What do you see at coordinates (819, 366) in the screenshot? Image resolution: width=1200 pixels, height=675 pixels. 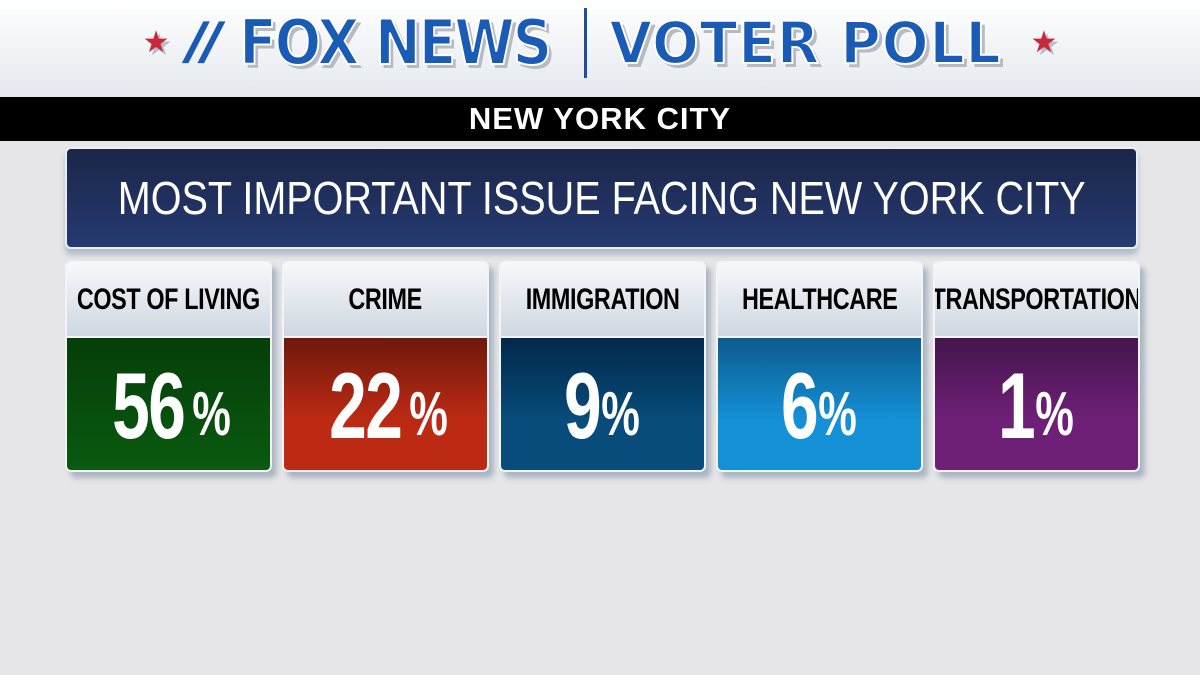 I see `tile-healthcare: HEALTHCARE 6%` at bounding box center [819, 366].